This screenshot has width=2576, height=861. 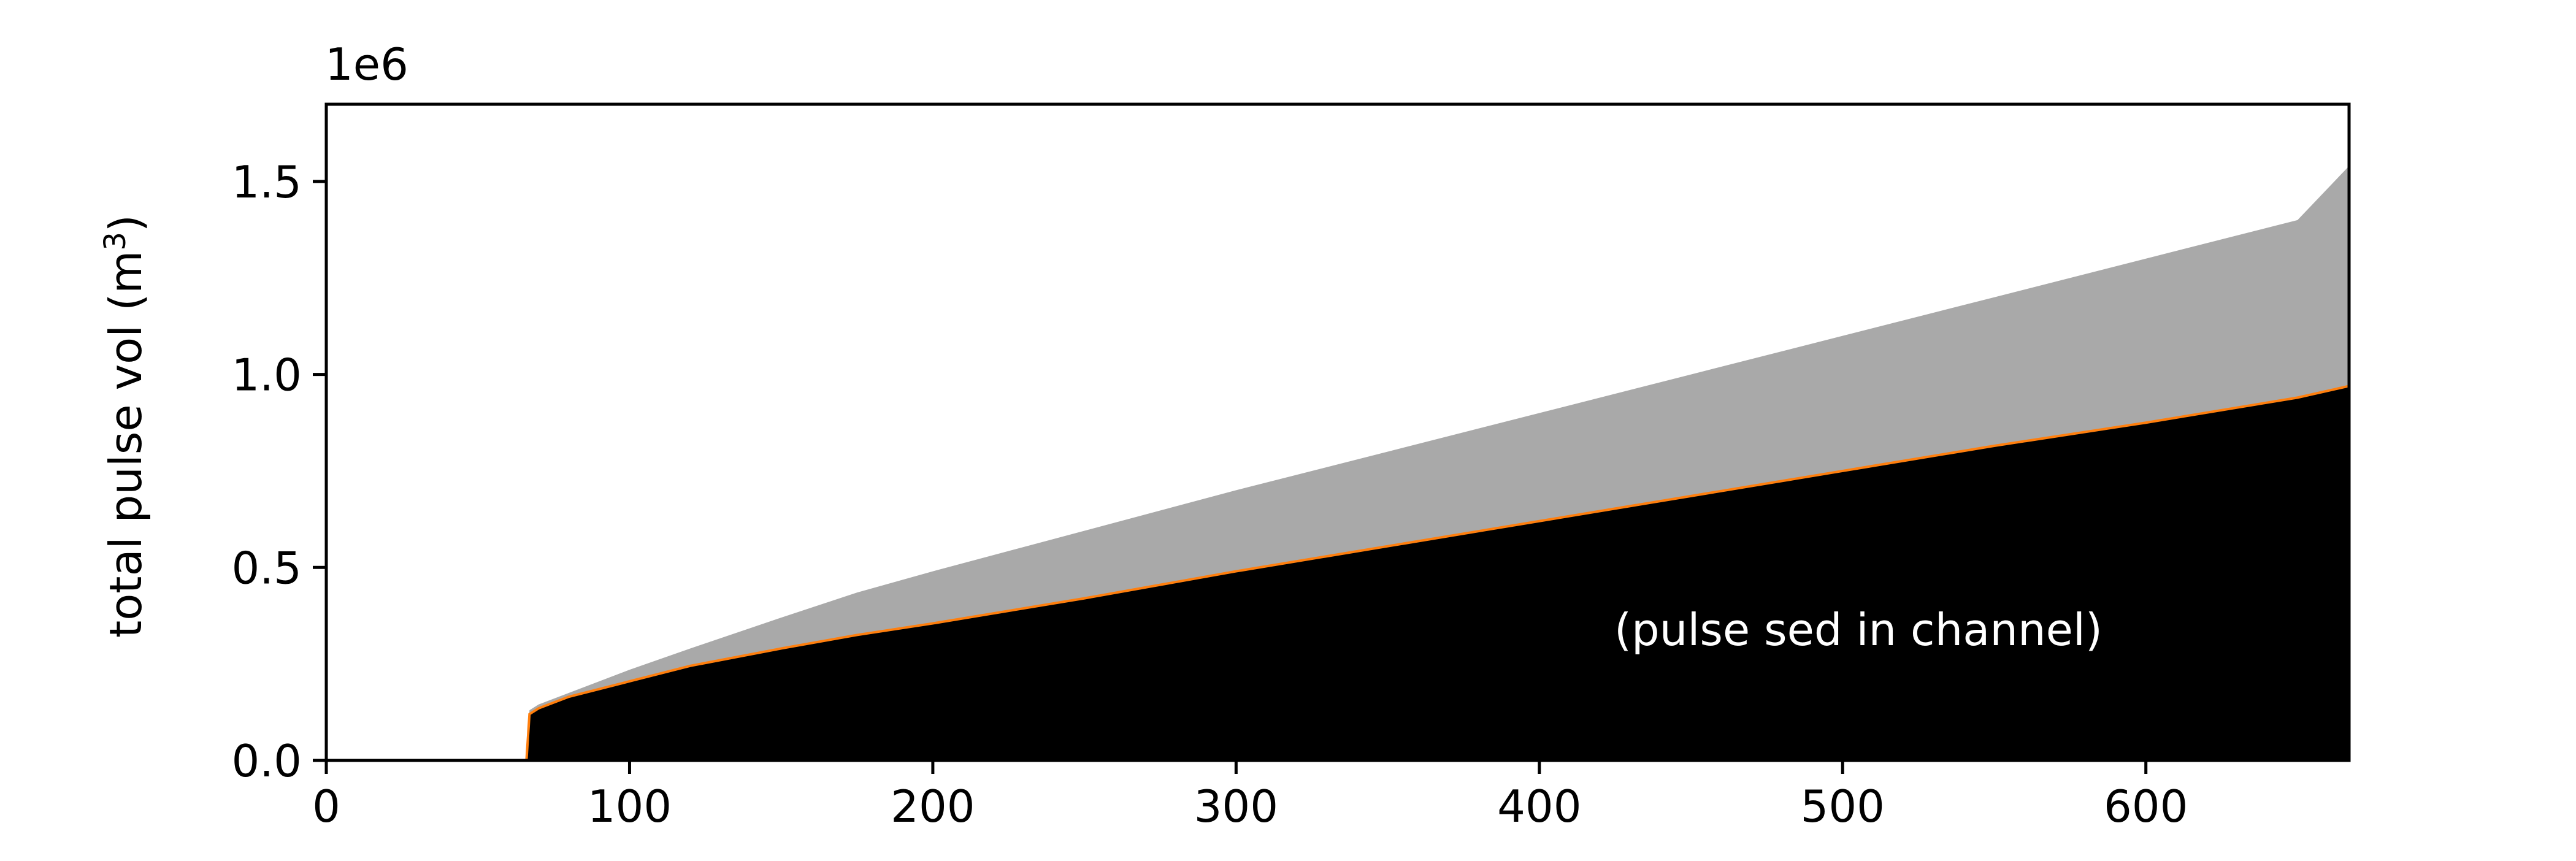 What do you see at coordinates (1843, 806) in the screenshot?
I see `x-tick-label: 500` at bounding box center [1843, 806].